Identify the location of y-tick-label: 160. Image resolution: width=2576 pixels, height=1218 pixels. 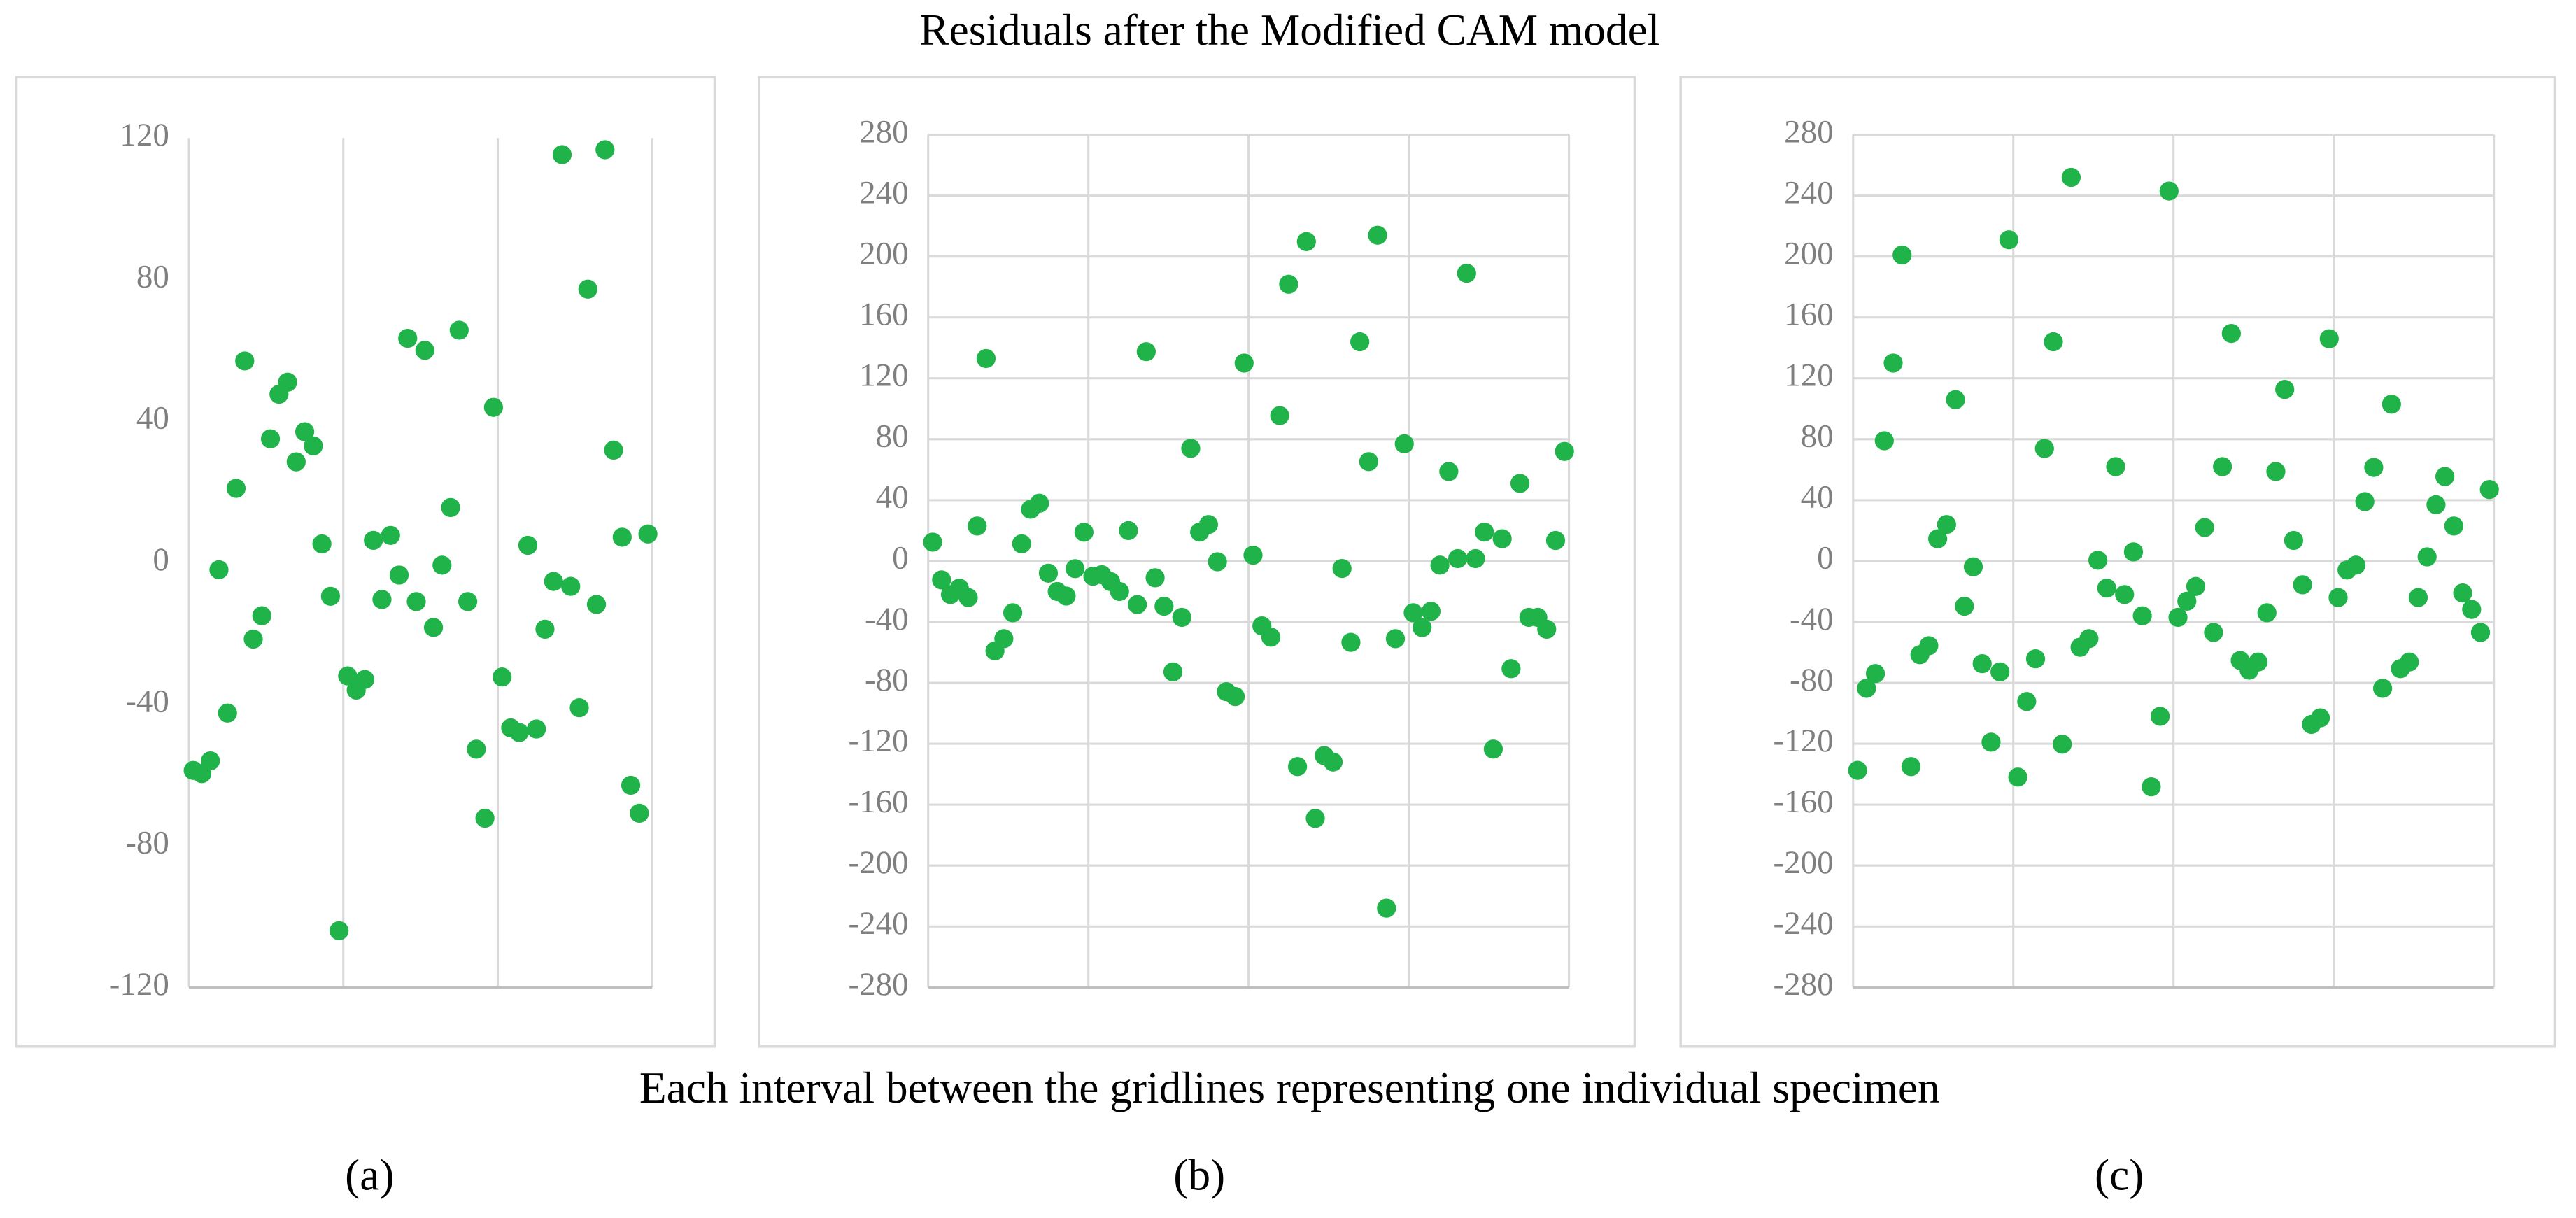
(1808, 314).